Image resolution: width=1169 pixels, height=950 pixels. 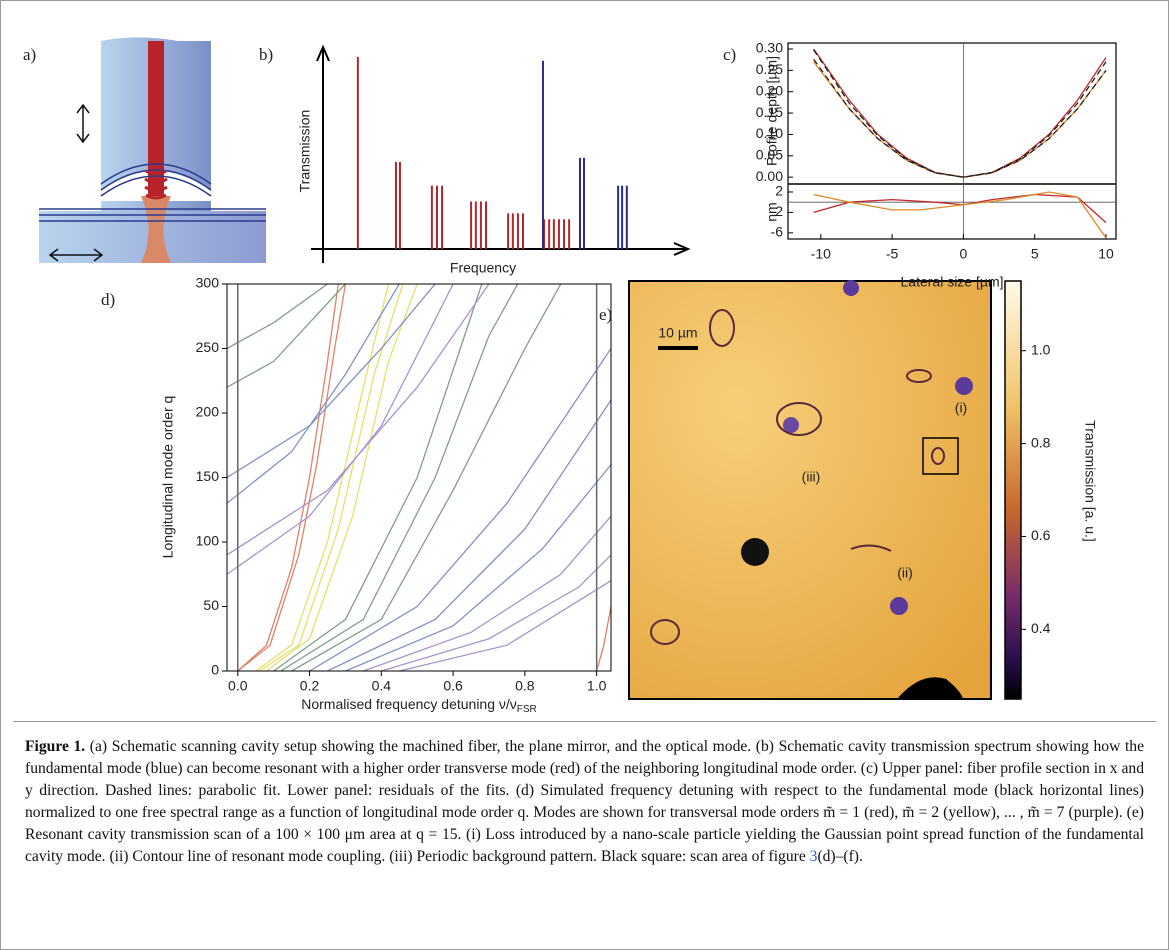 I want to click on panel-label: b), so click(x=266, y=54).